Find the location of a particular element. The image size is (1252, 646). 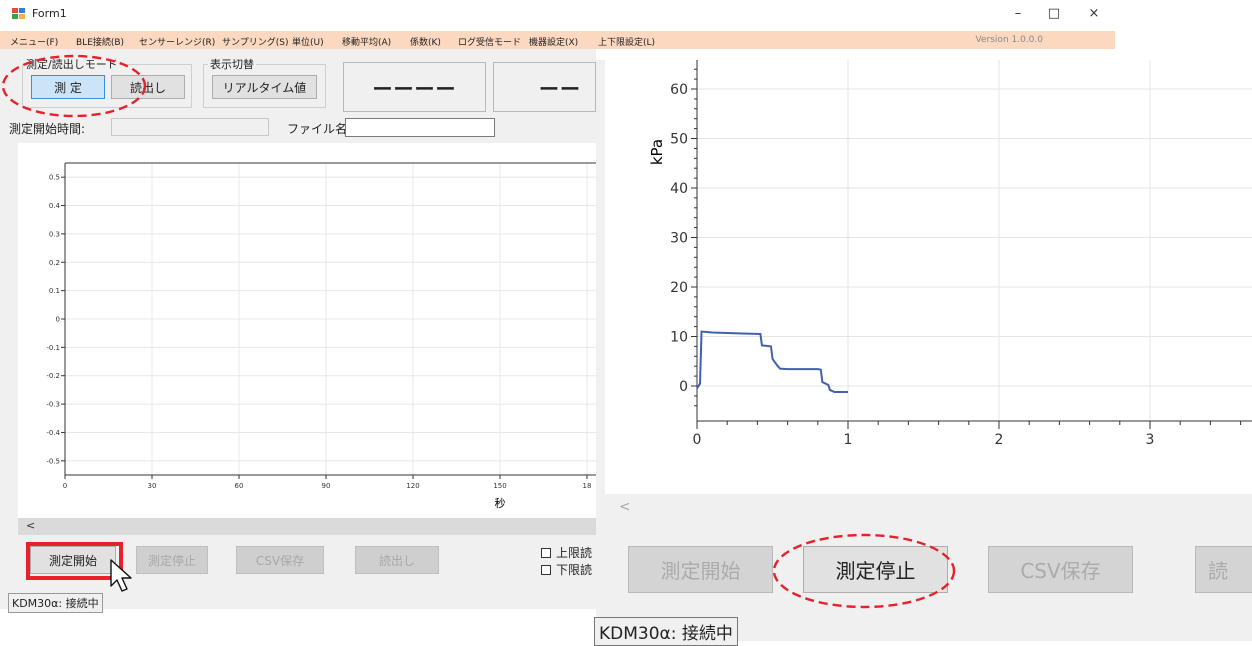

y-axis-label: kPa is located at coordinates (657, 152).